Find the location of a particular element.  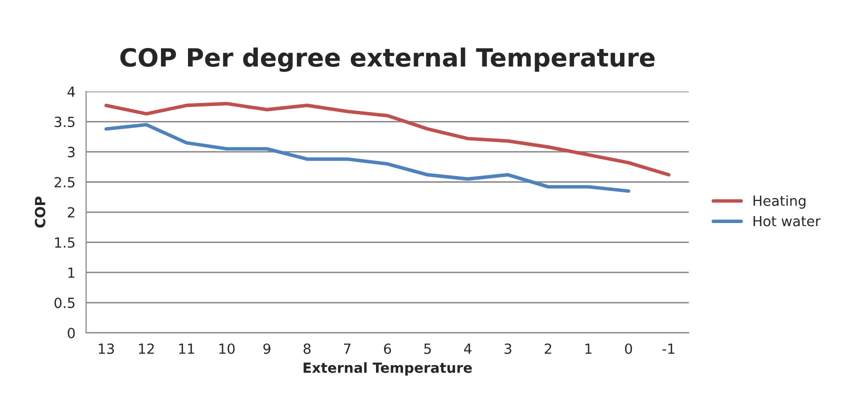

x-tick-label: 10 is located at coordinates (227, 348).